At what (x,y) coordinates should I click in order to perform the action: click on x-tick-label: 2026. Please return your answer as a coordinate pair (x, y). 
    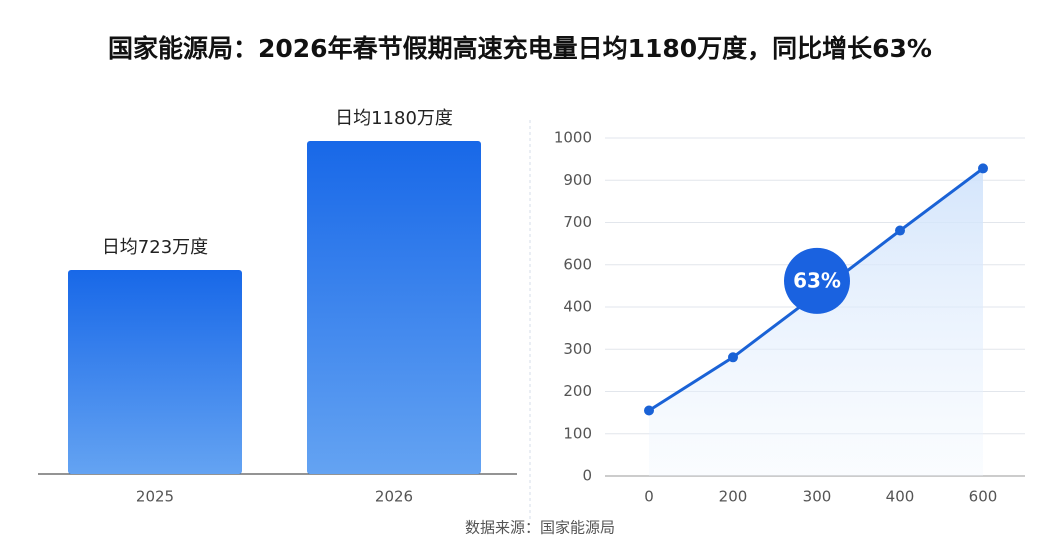
    Looking at the image, I should click on (394, 497).